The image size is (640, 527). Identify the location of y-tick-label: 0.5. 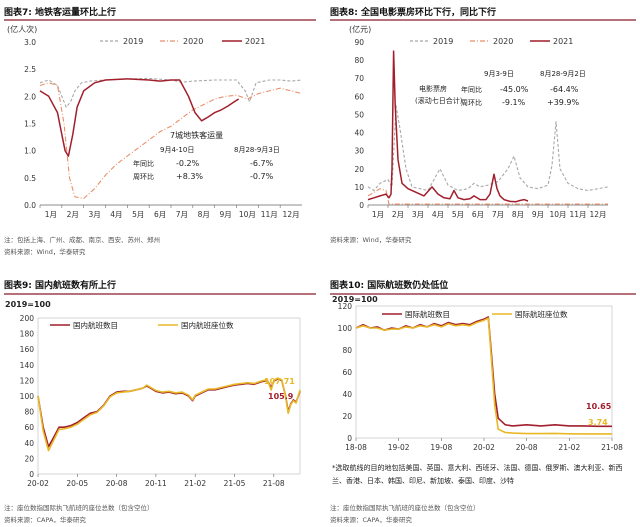
(30, 178).